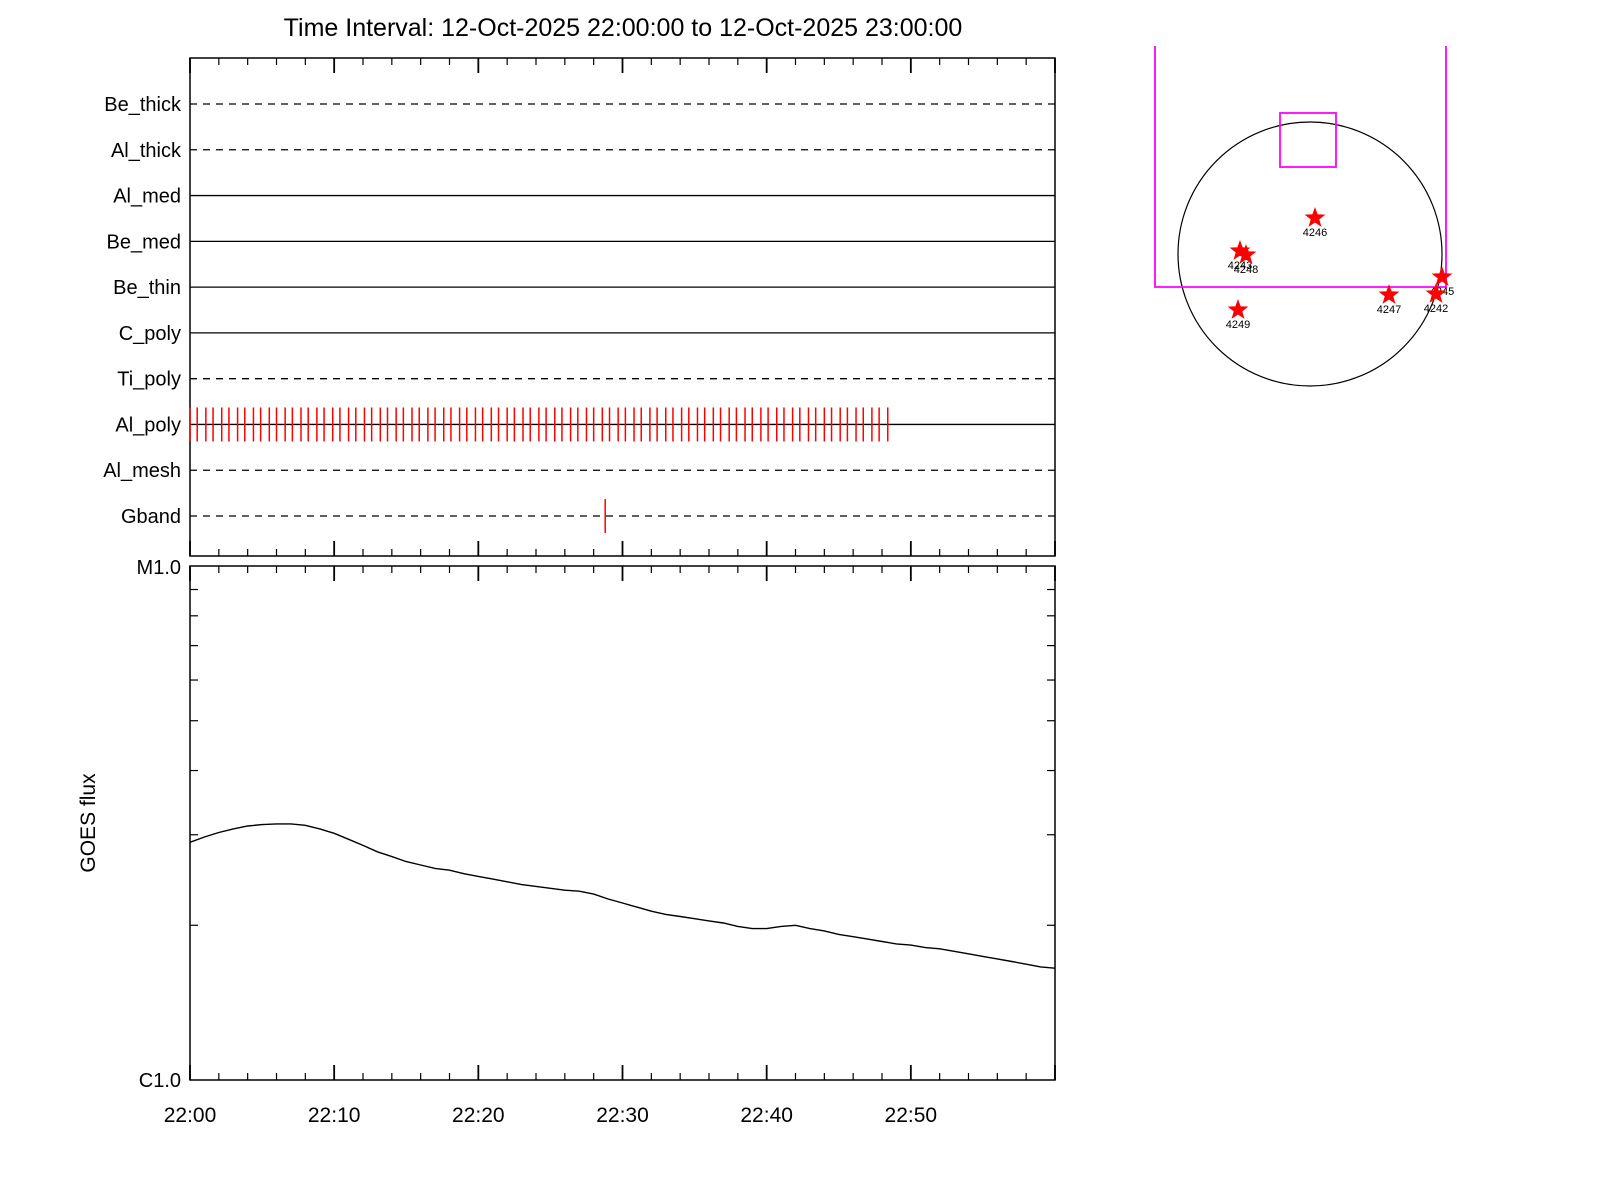 The width and height of the screenshot is (1600, 1200). I want to click on active-region-label-4247: 4247, so click(1389, 310).